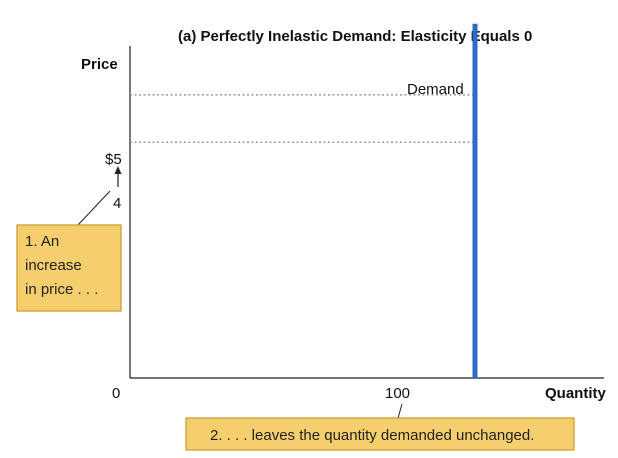 The height and width of the screenshot is (458, 618). I want to click on annotation-1-box, so click(69, 268).